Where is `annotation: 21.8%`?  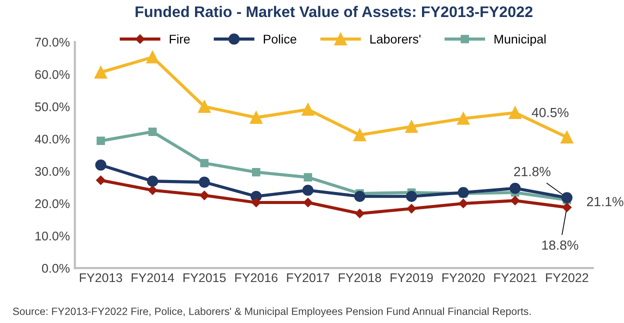 annotation: 21.8% is located at coordinates (532, 171).